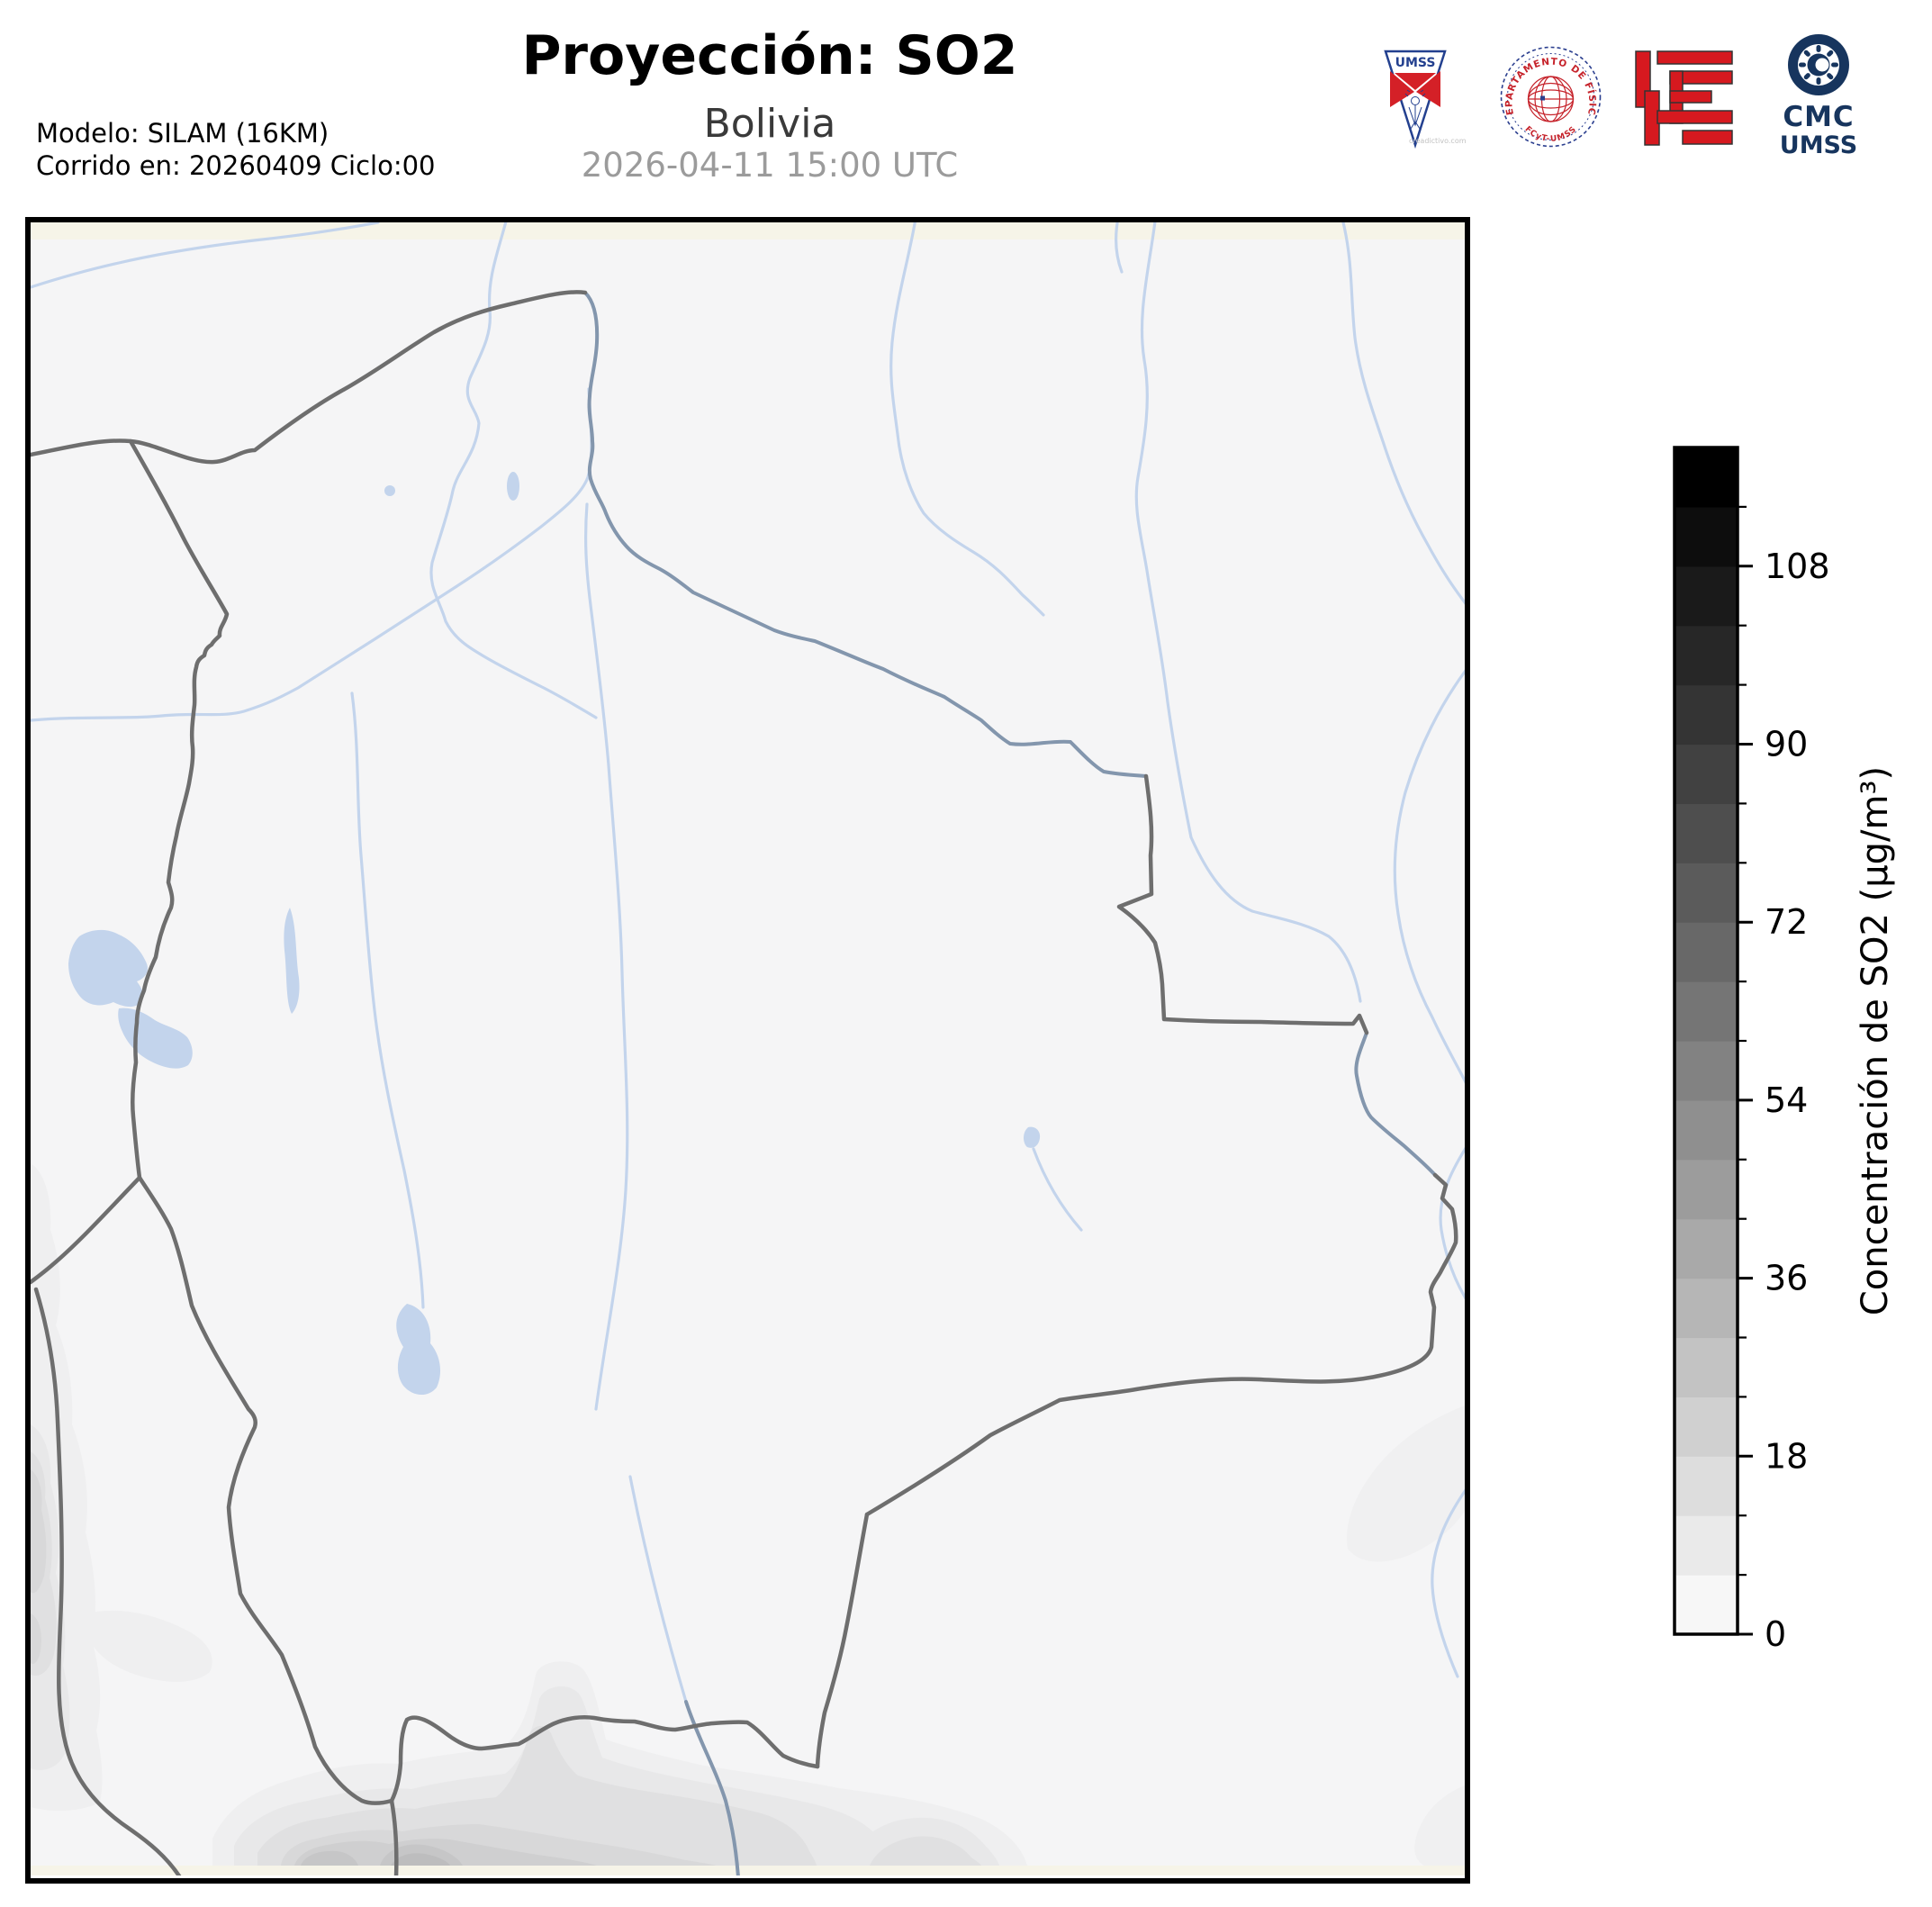 The height and width of the screenshot is (1907, 1932). I want to click on lake-titicaca, so click(108, 968).